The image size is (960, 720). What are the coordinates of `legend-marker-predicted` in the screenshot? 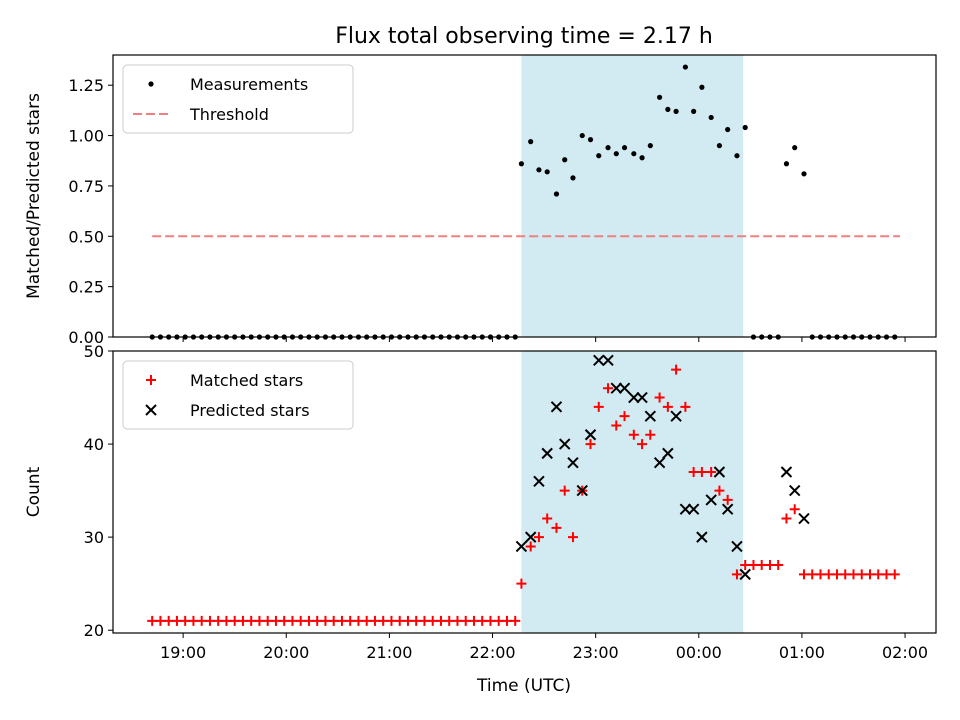 It's located at (151, 410).